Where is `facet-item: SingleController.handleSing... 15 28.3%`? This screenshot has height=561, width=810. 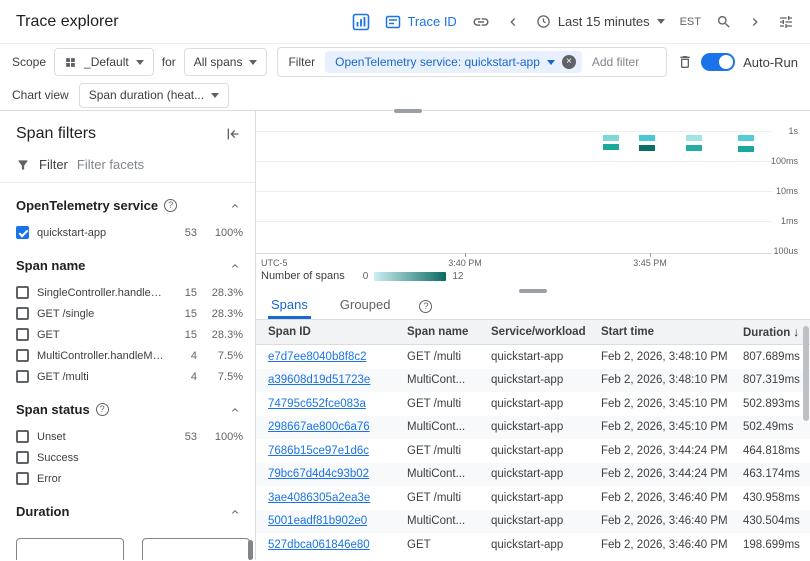
facet-item: SingleController.handleSing... 15 28.3% is located at coordinates (127, 292).